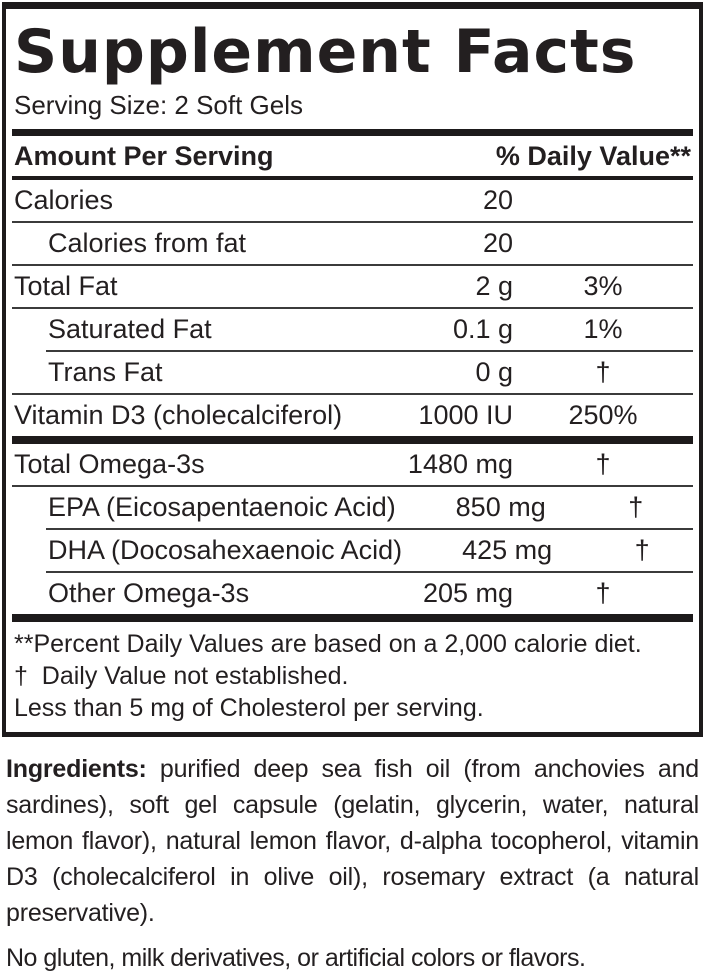  Describe the element at coordinates (149, 593) in the screenshot. I see `nutrient-name: Other Omega-3s` at that location.